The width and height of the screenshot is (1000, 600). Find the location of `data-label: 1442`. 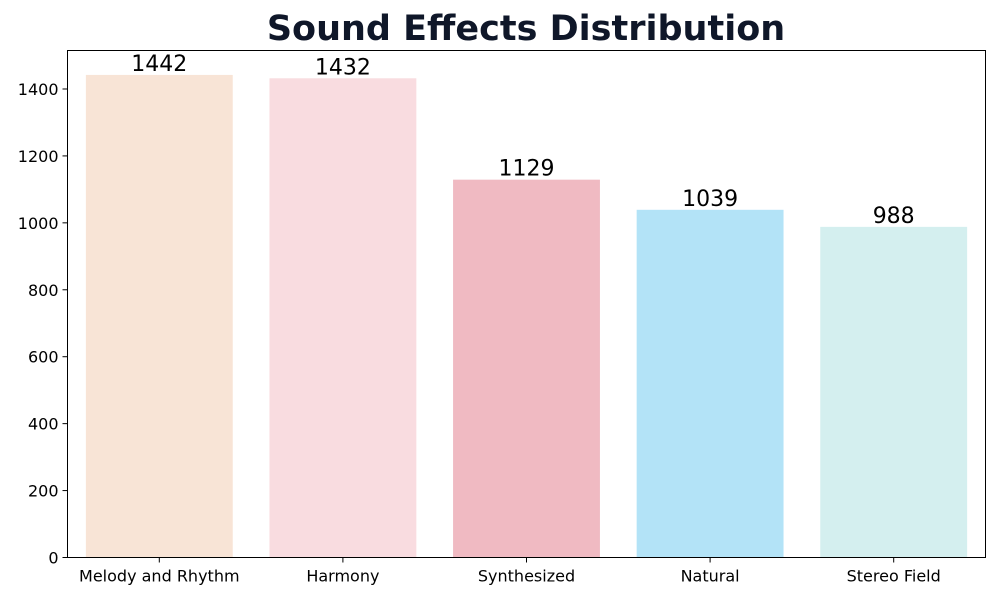

data-label: 1442 is located at coordinates (159, 64).